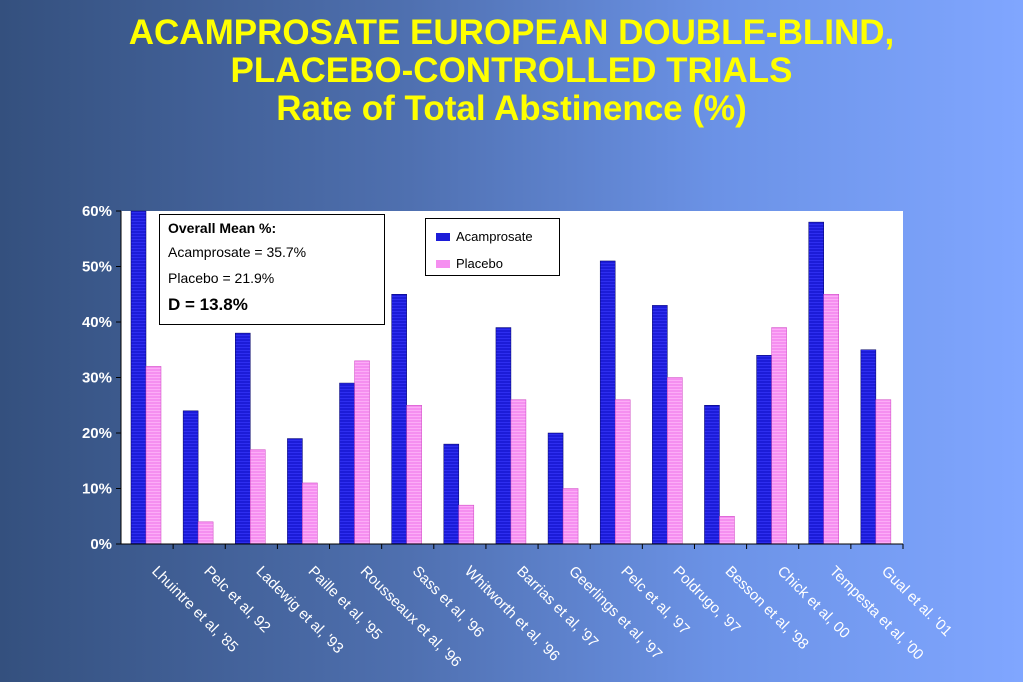 This screenshot has height=682, width=1023. What do you see at coordinates (300, 610) in the screenshot?
I see `x-tick-label: Ladewig et al, '93` at bounding box center [300, 610].